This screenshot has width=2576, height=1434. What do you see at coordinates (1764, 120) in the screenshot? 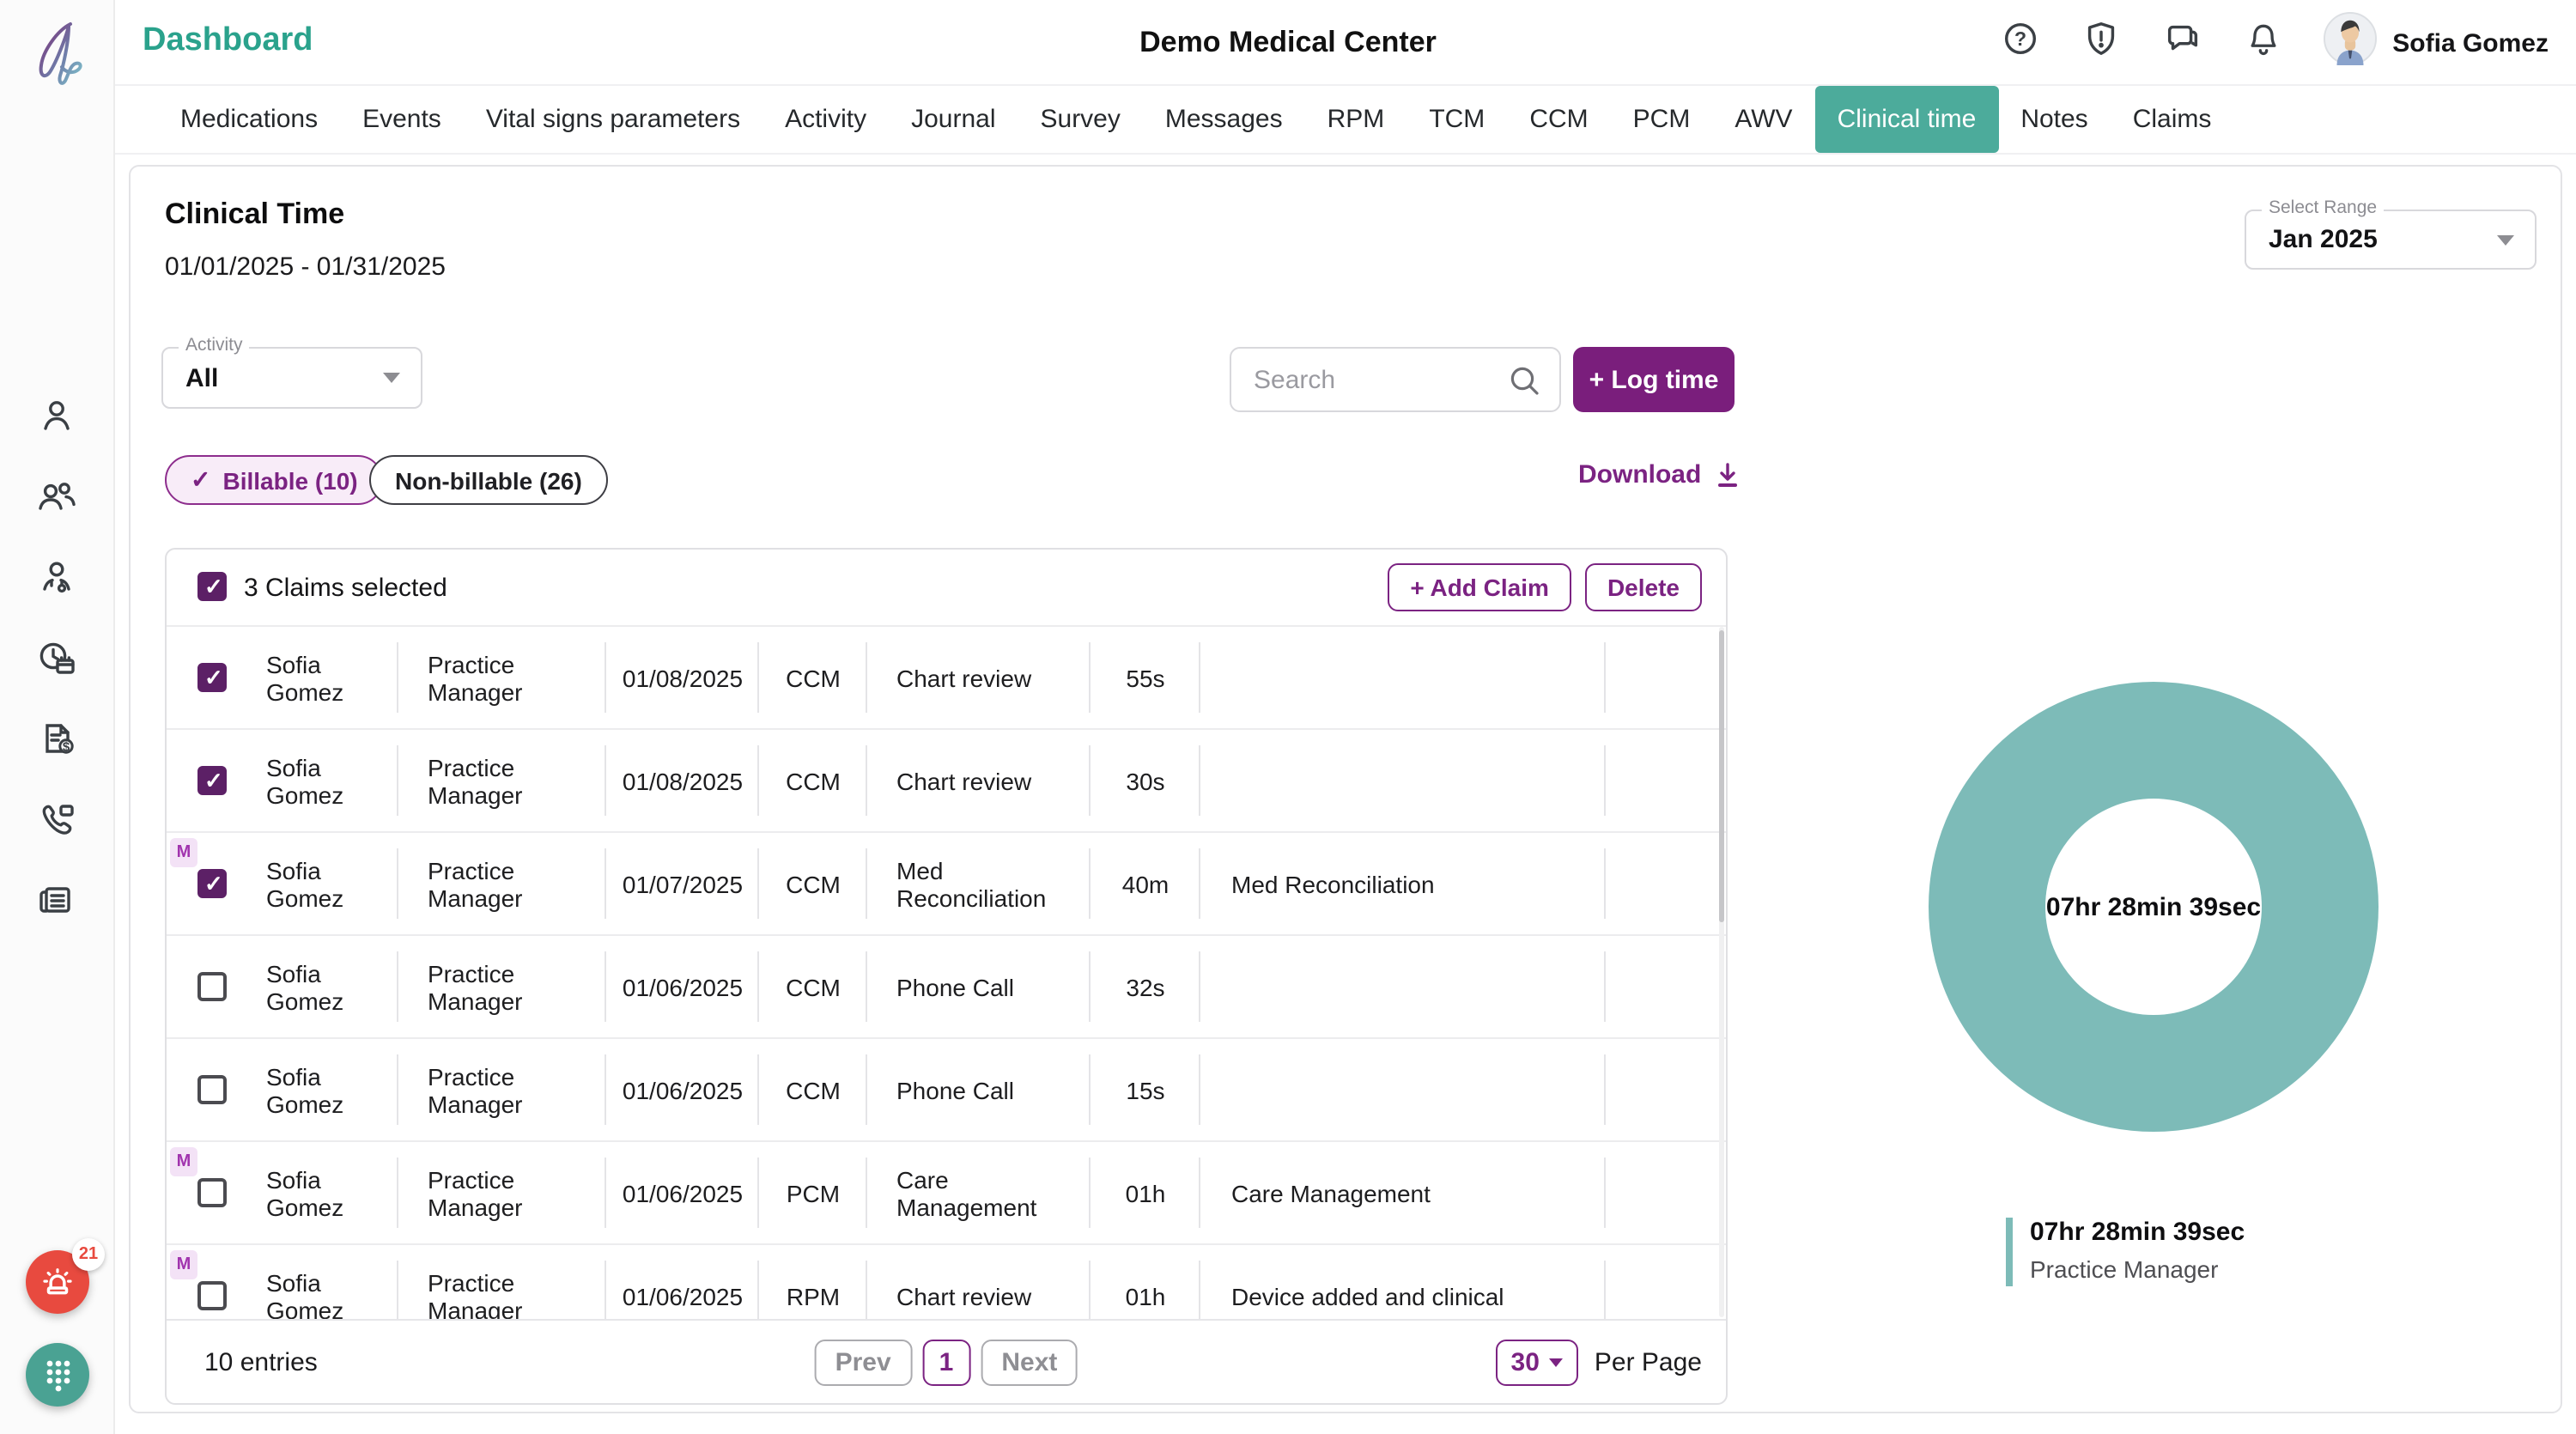
I see `tab-awv: AWV` at bounding box center [1764, 120].